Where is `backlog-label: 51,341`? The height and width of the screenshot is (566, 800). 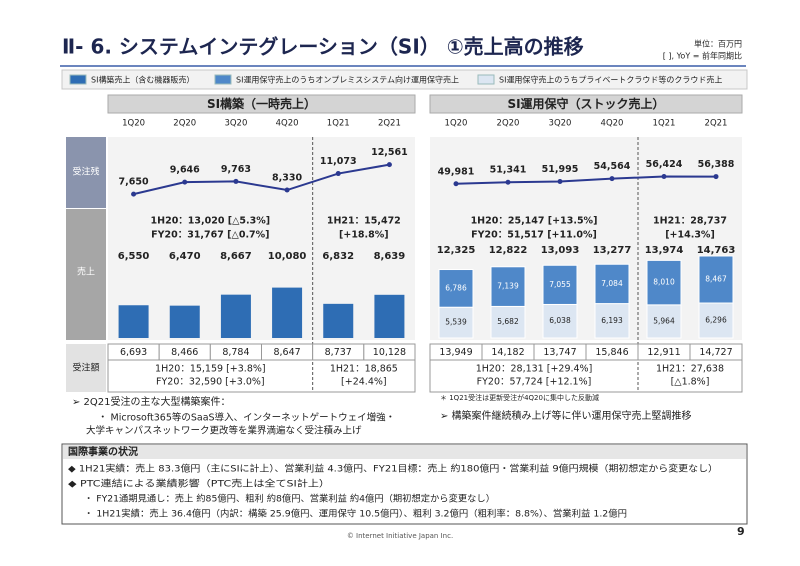
backlog-label: 51,341 is located at coordinates (508, 170).